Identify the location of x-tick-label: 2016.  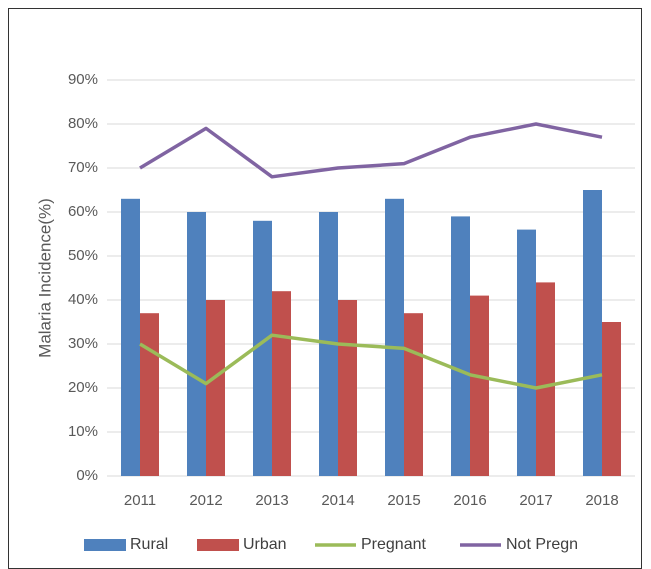
(469, 500).